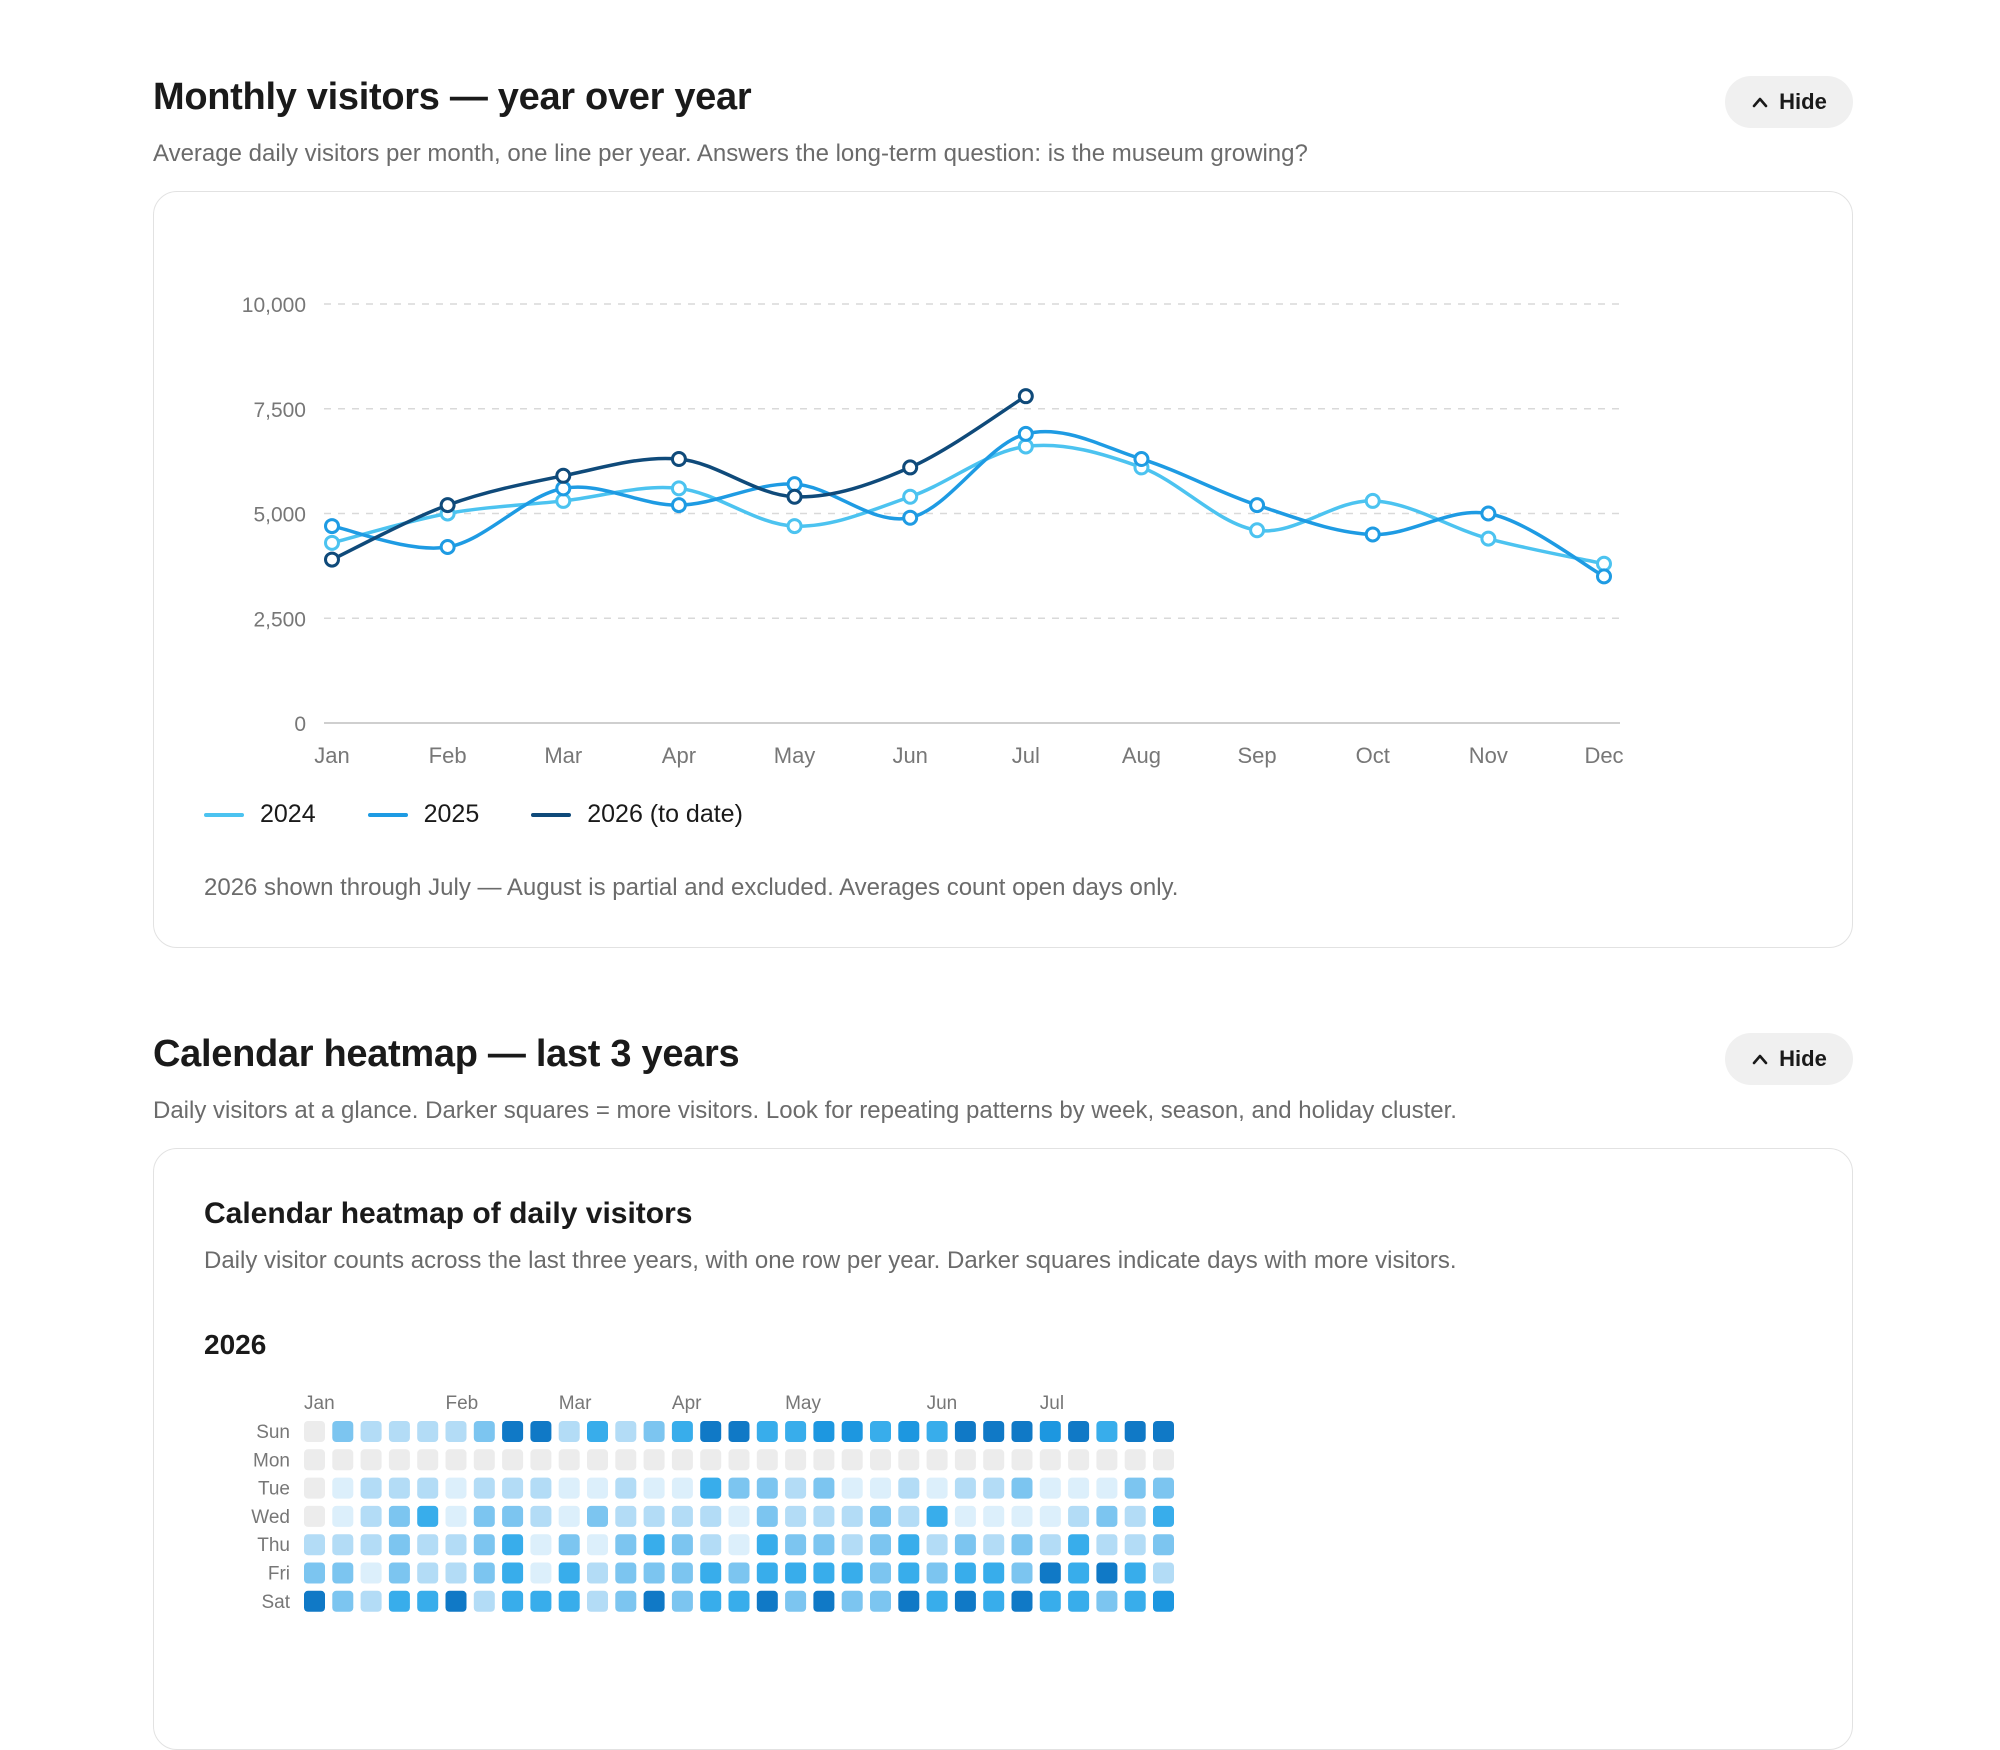 The width and height of the screenshot is (2000, 1750). I want to click on legend-item-2025: 2025, so click(423, 814).